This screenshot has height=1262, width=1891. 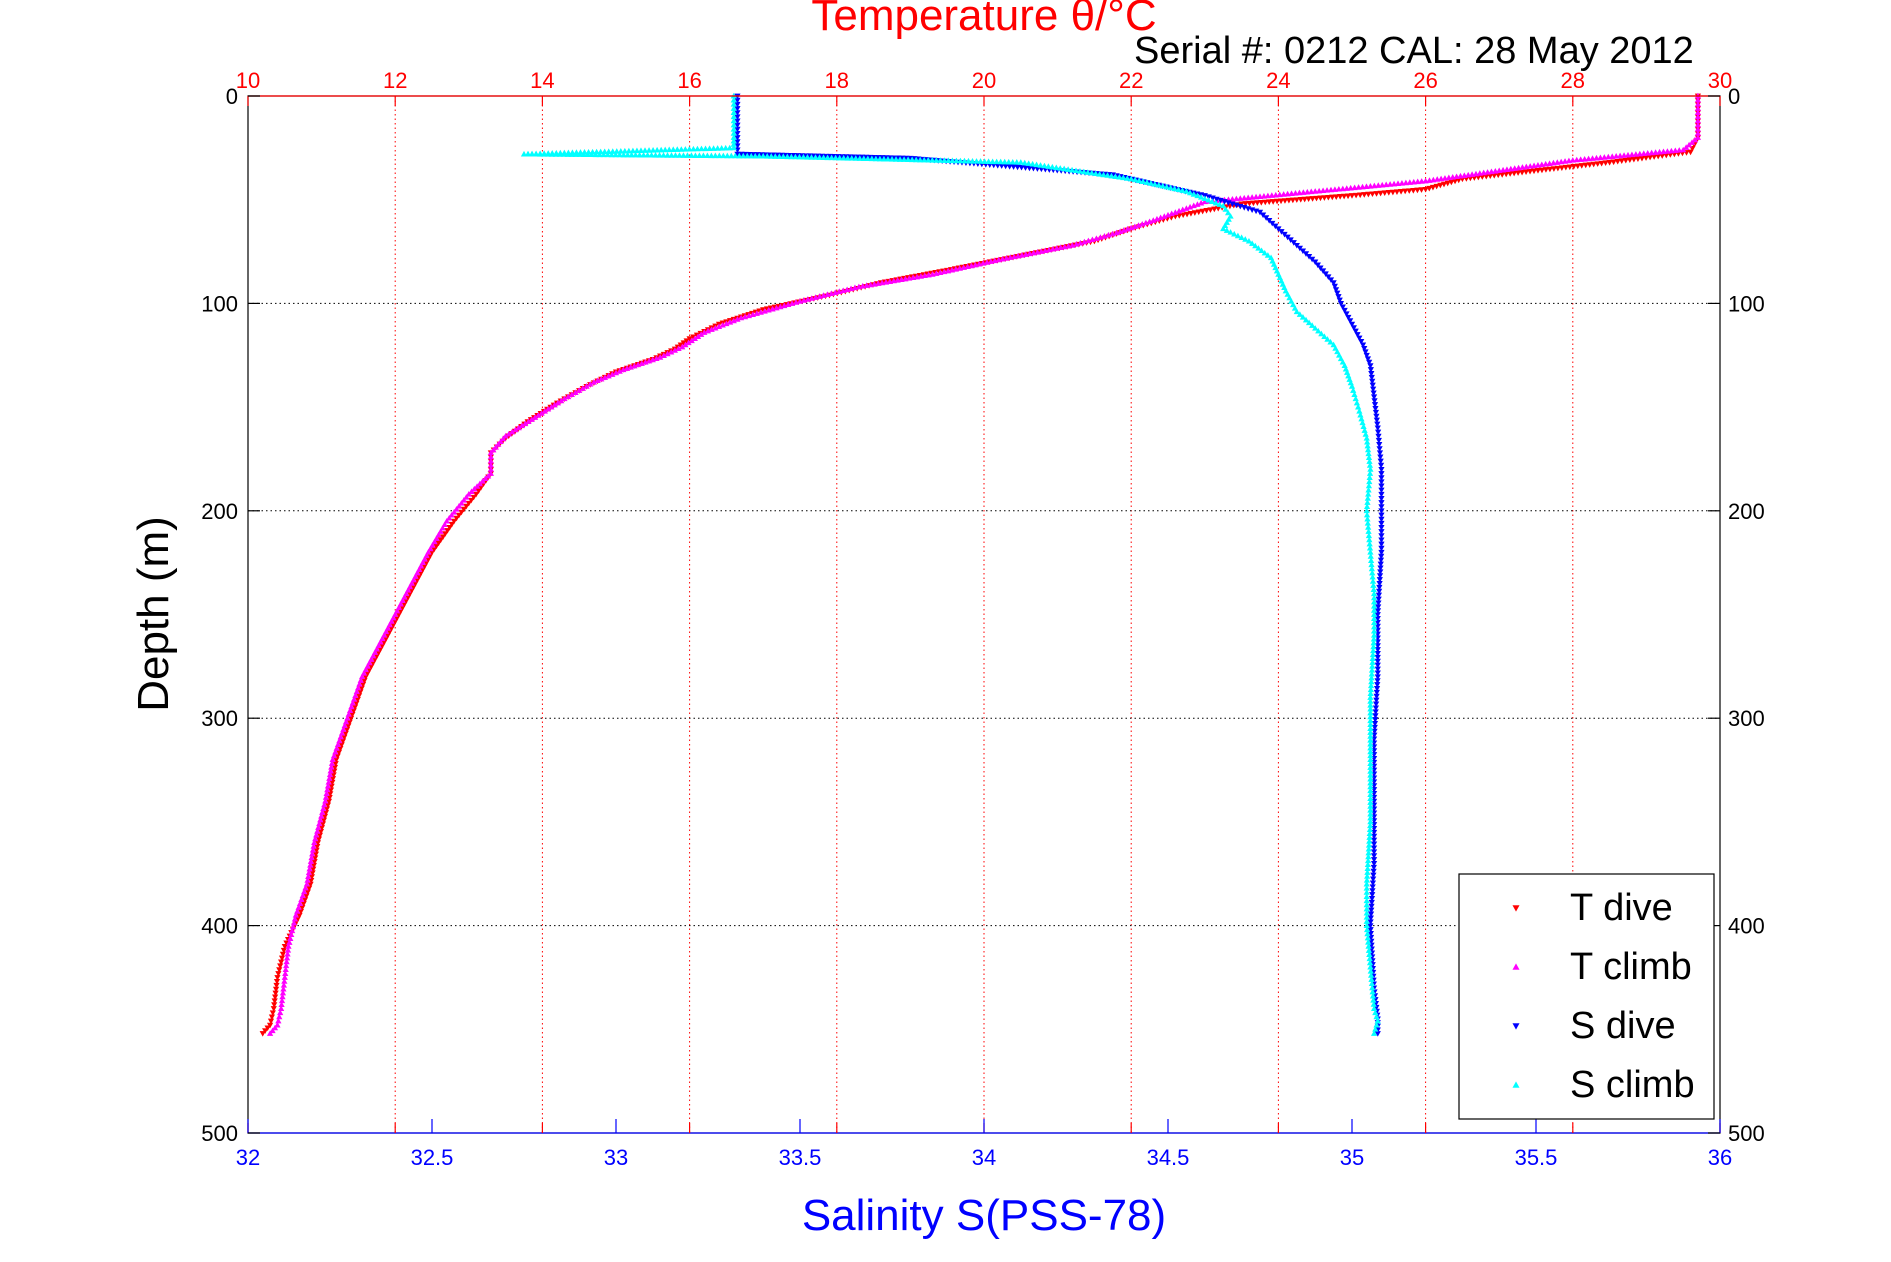 I want to click on left-tick-label: 400, so click(x=219, y=926).